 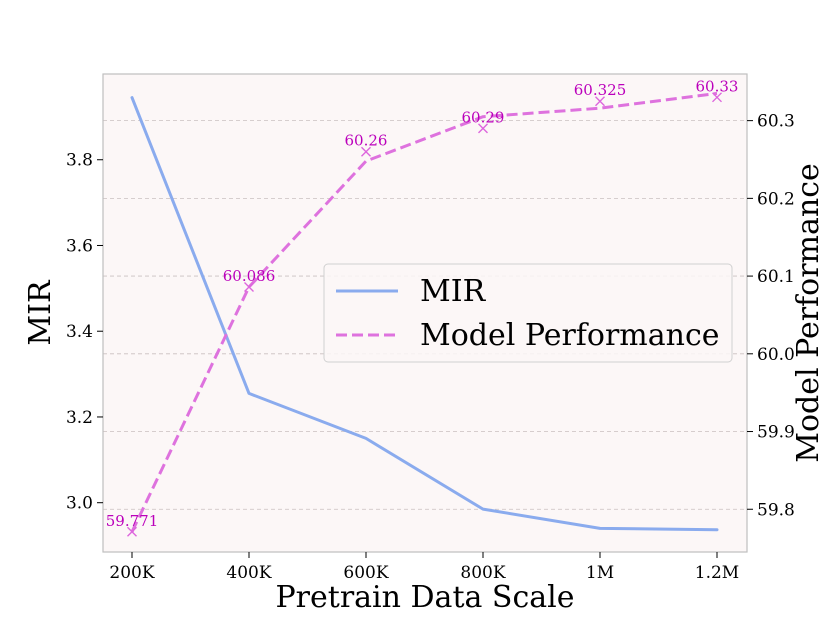 What do you see at coordinates (40, 312) in the screenshot?
I see `y-axis-title-left: MIR` at bounding box center [40, 312].